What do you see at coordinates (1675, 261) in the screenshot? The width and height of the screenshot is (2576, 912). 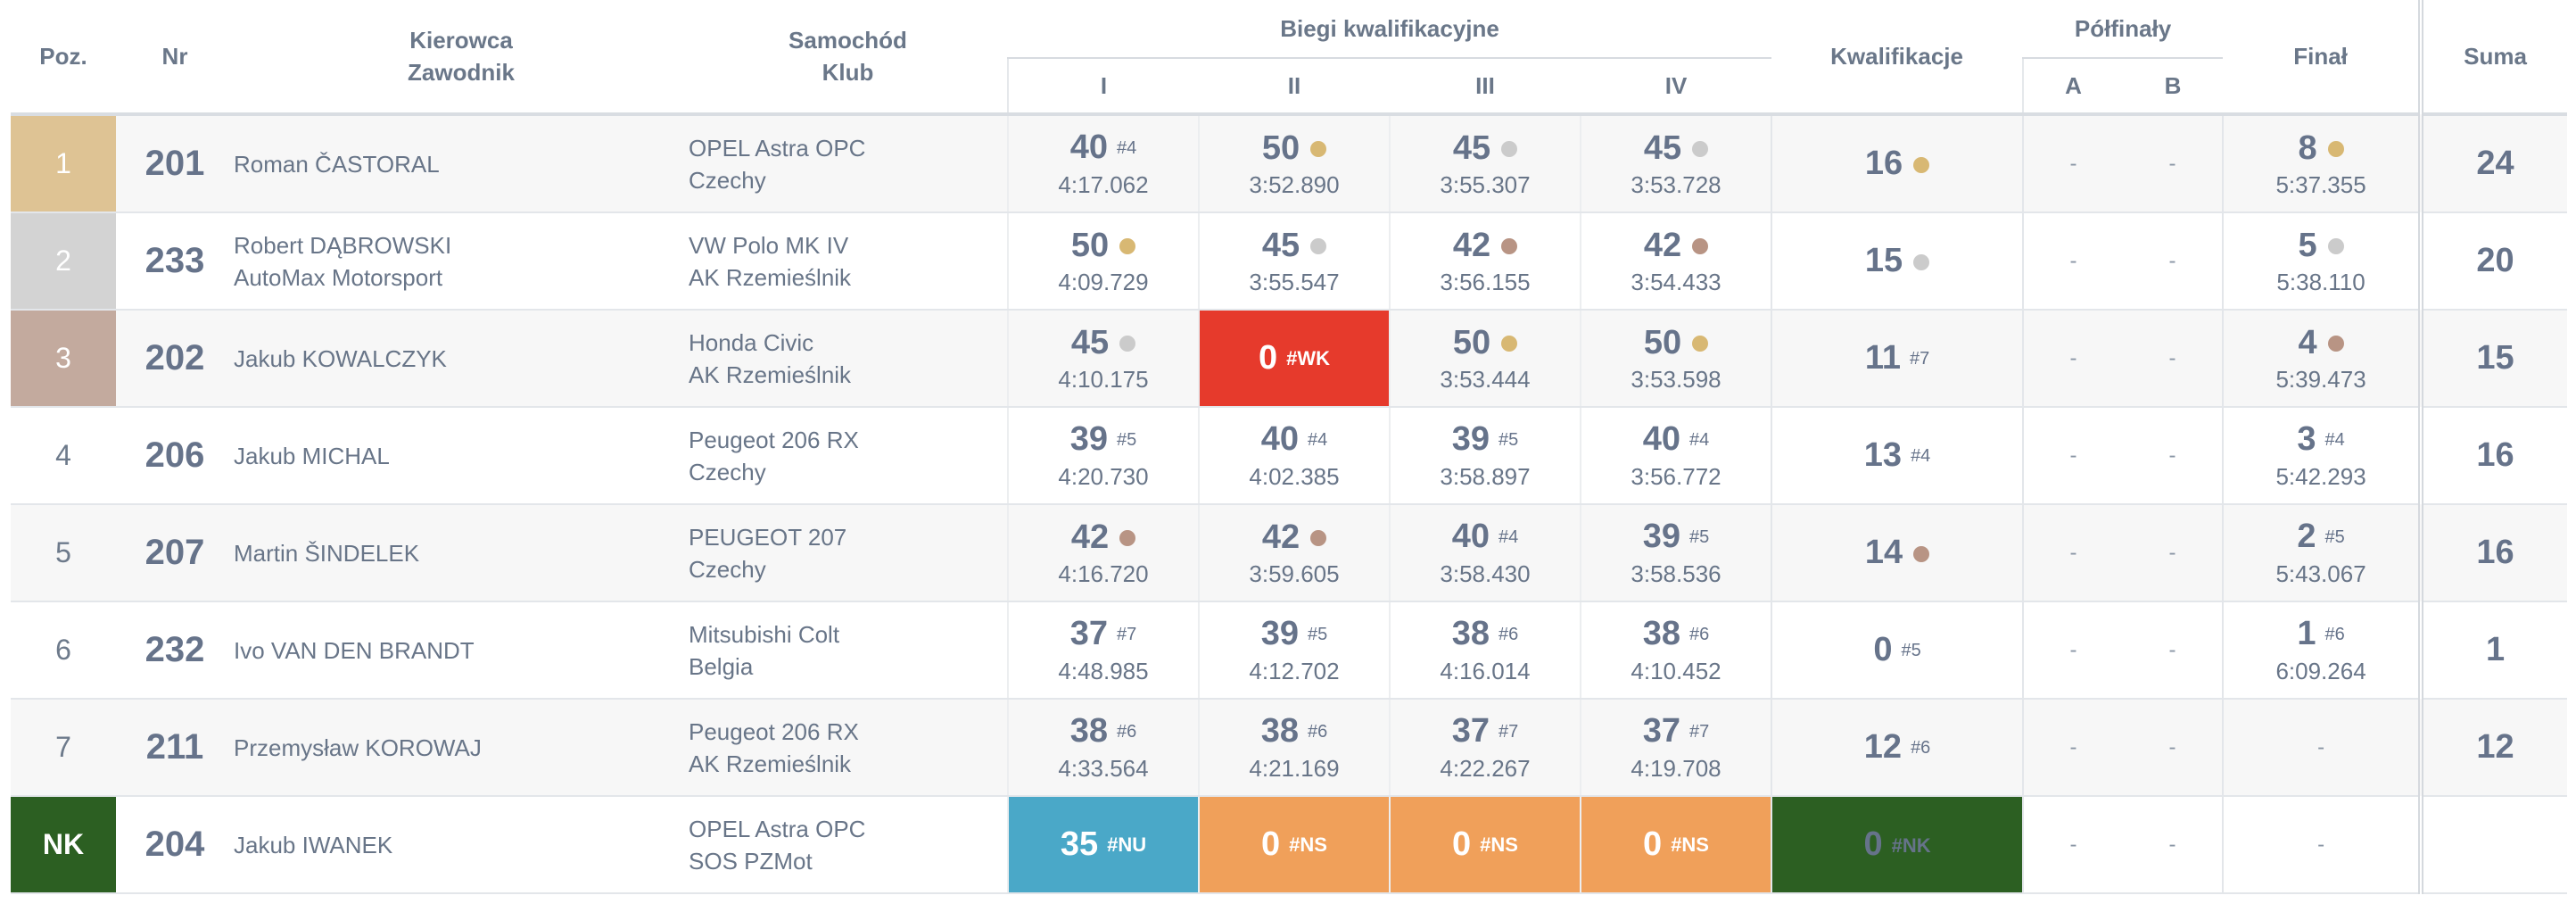 I see `heat-result-4: 42 3:54.433` at bounding box center [1675, 261].